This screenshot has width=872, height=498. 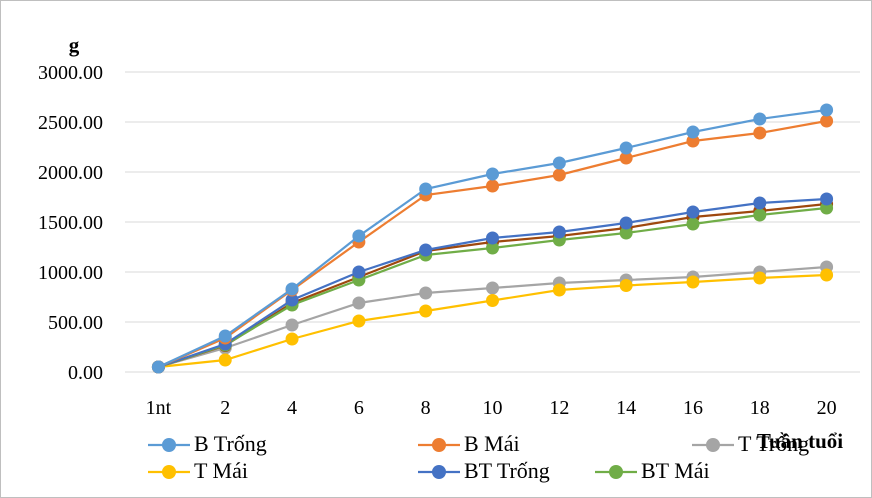 I want to click on y-tick-label: 1500.00, so click(x=70, y=223).